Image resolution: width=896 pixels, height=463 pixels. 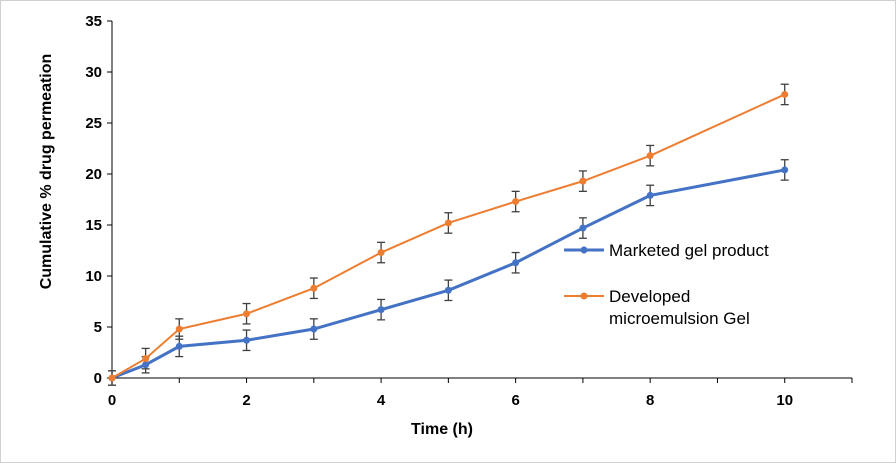 I want to click on x-tick-label: 8, so click(x=650, y=400).